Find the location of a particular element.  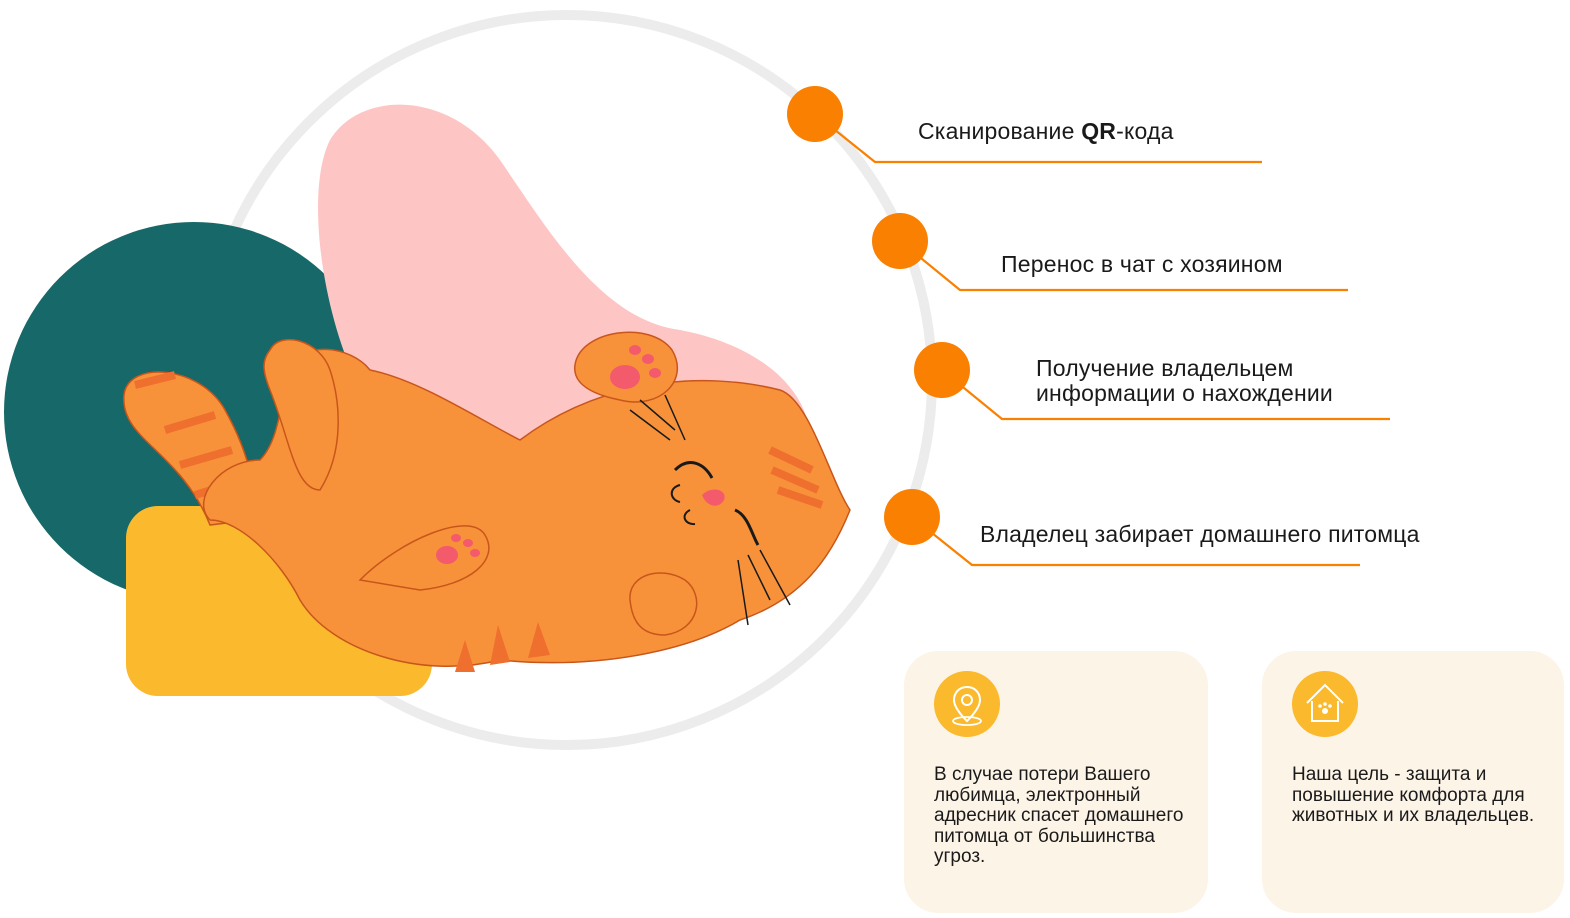

step-4-dot is located at coordinates (912, 517).